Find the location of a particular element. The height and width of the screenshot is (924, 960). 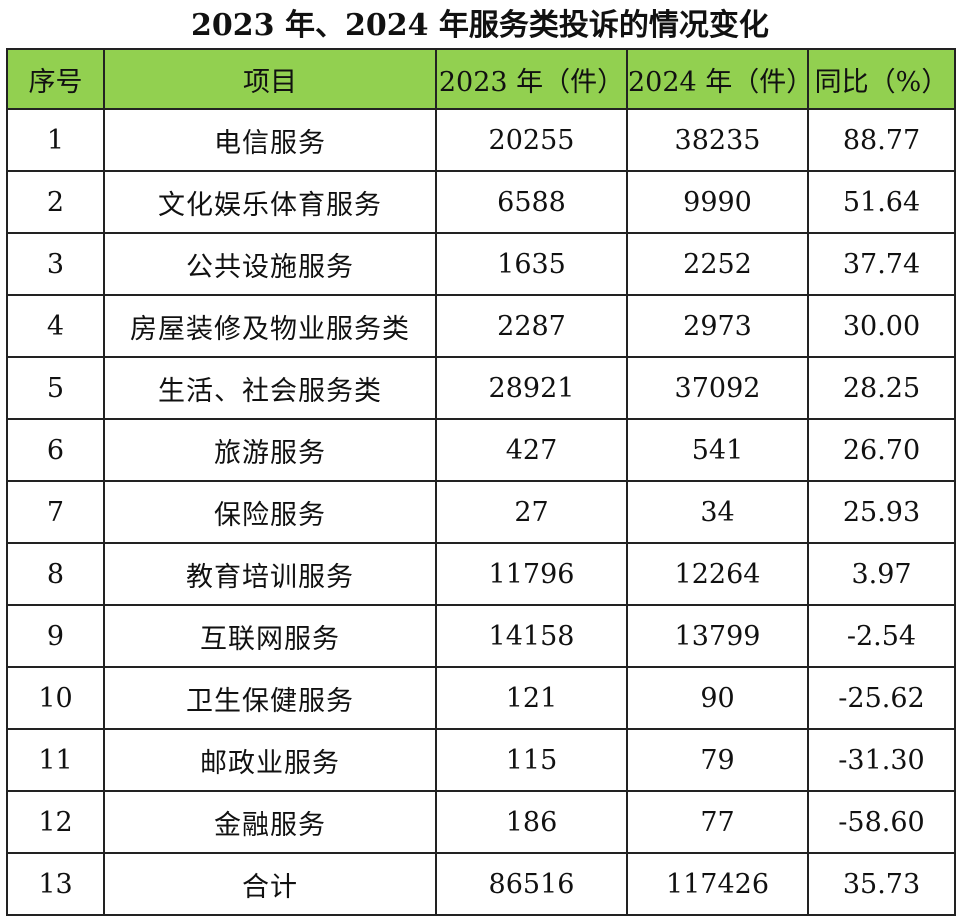

cell-2023: 186 is located at coordinates (531, 822).